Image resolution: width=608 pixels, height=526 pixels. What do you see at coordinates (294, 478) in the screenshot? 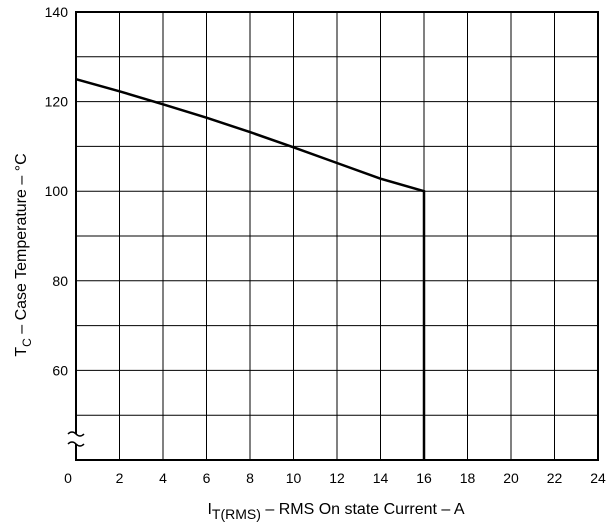
I see `x-tick-label: 10` at bounding box center [294, 478].